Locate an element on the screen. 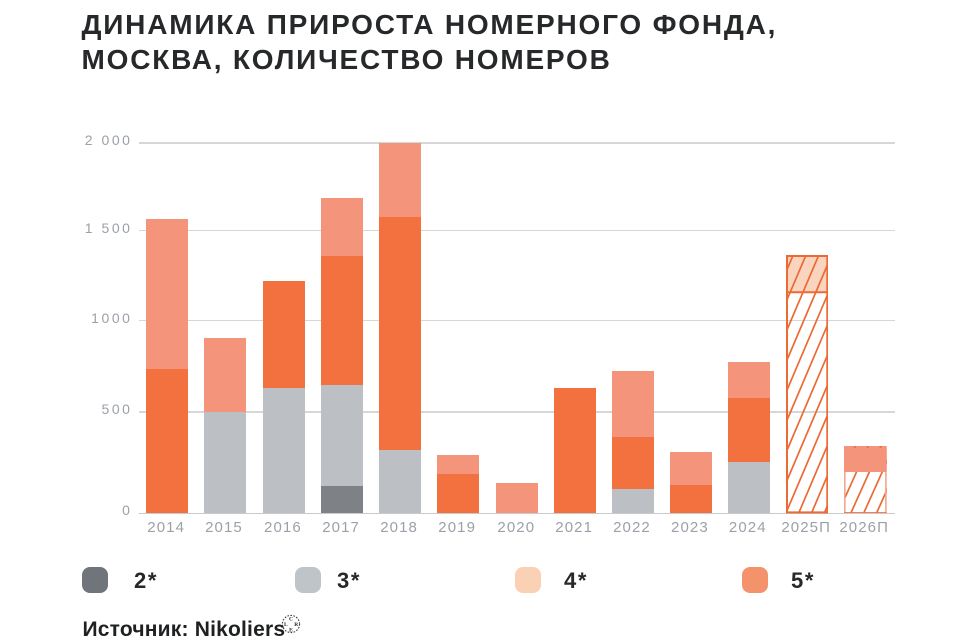 Image resolution: width=975 pixels, height=643 pixels. svg-text: R is located at coordinates (296, 625).